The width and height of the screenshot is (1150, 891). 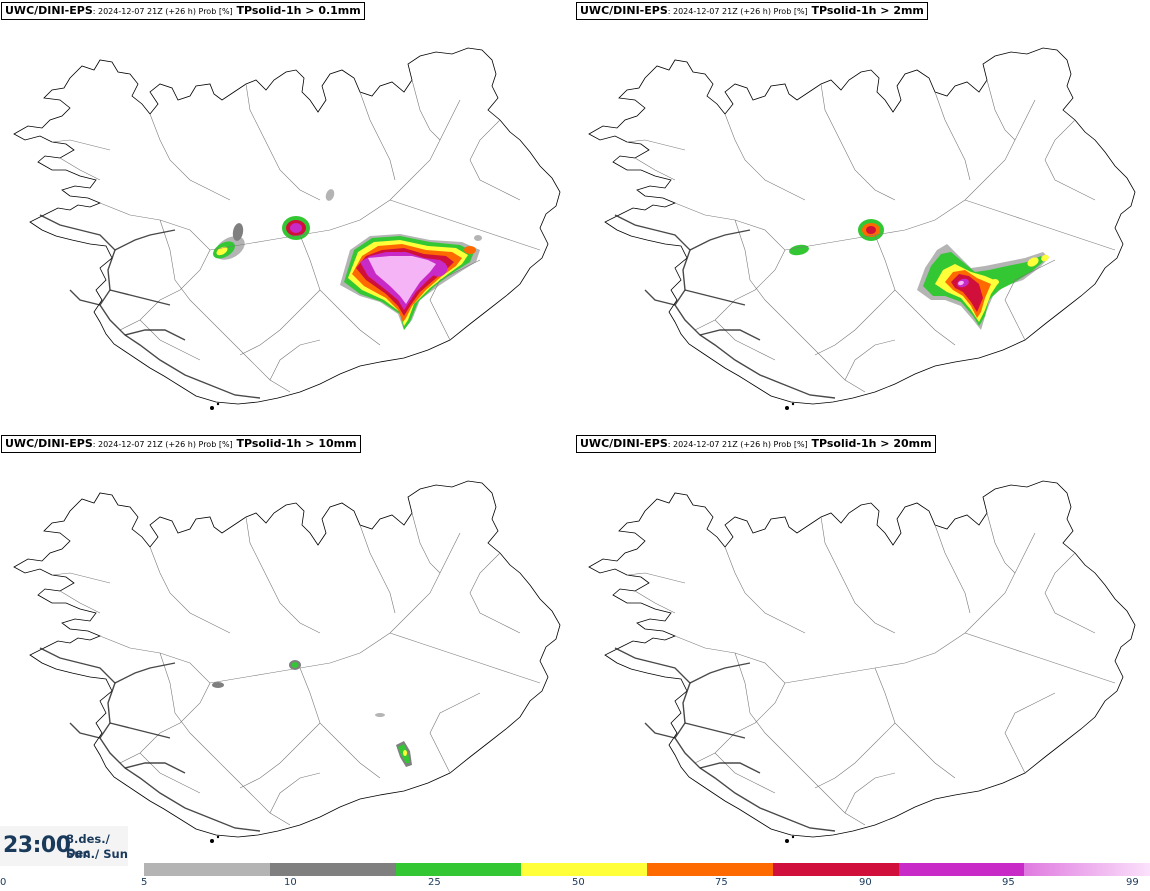 What do you see at coordinates (290, 882) in the screenshot?
I see `colorbar-tick-label: 10` at bounding box center [290, 882].